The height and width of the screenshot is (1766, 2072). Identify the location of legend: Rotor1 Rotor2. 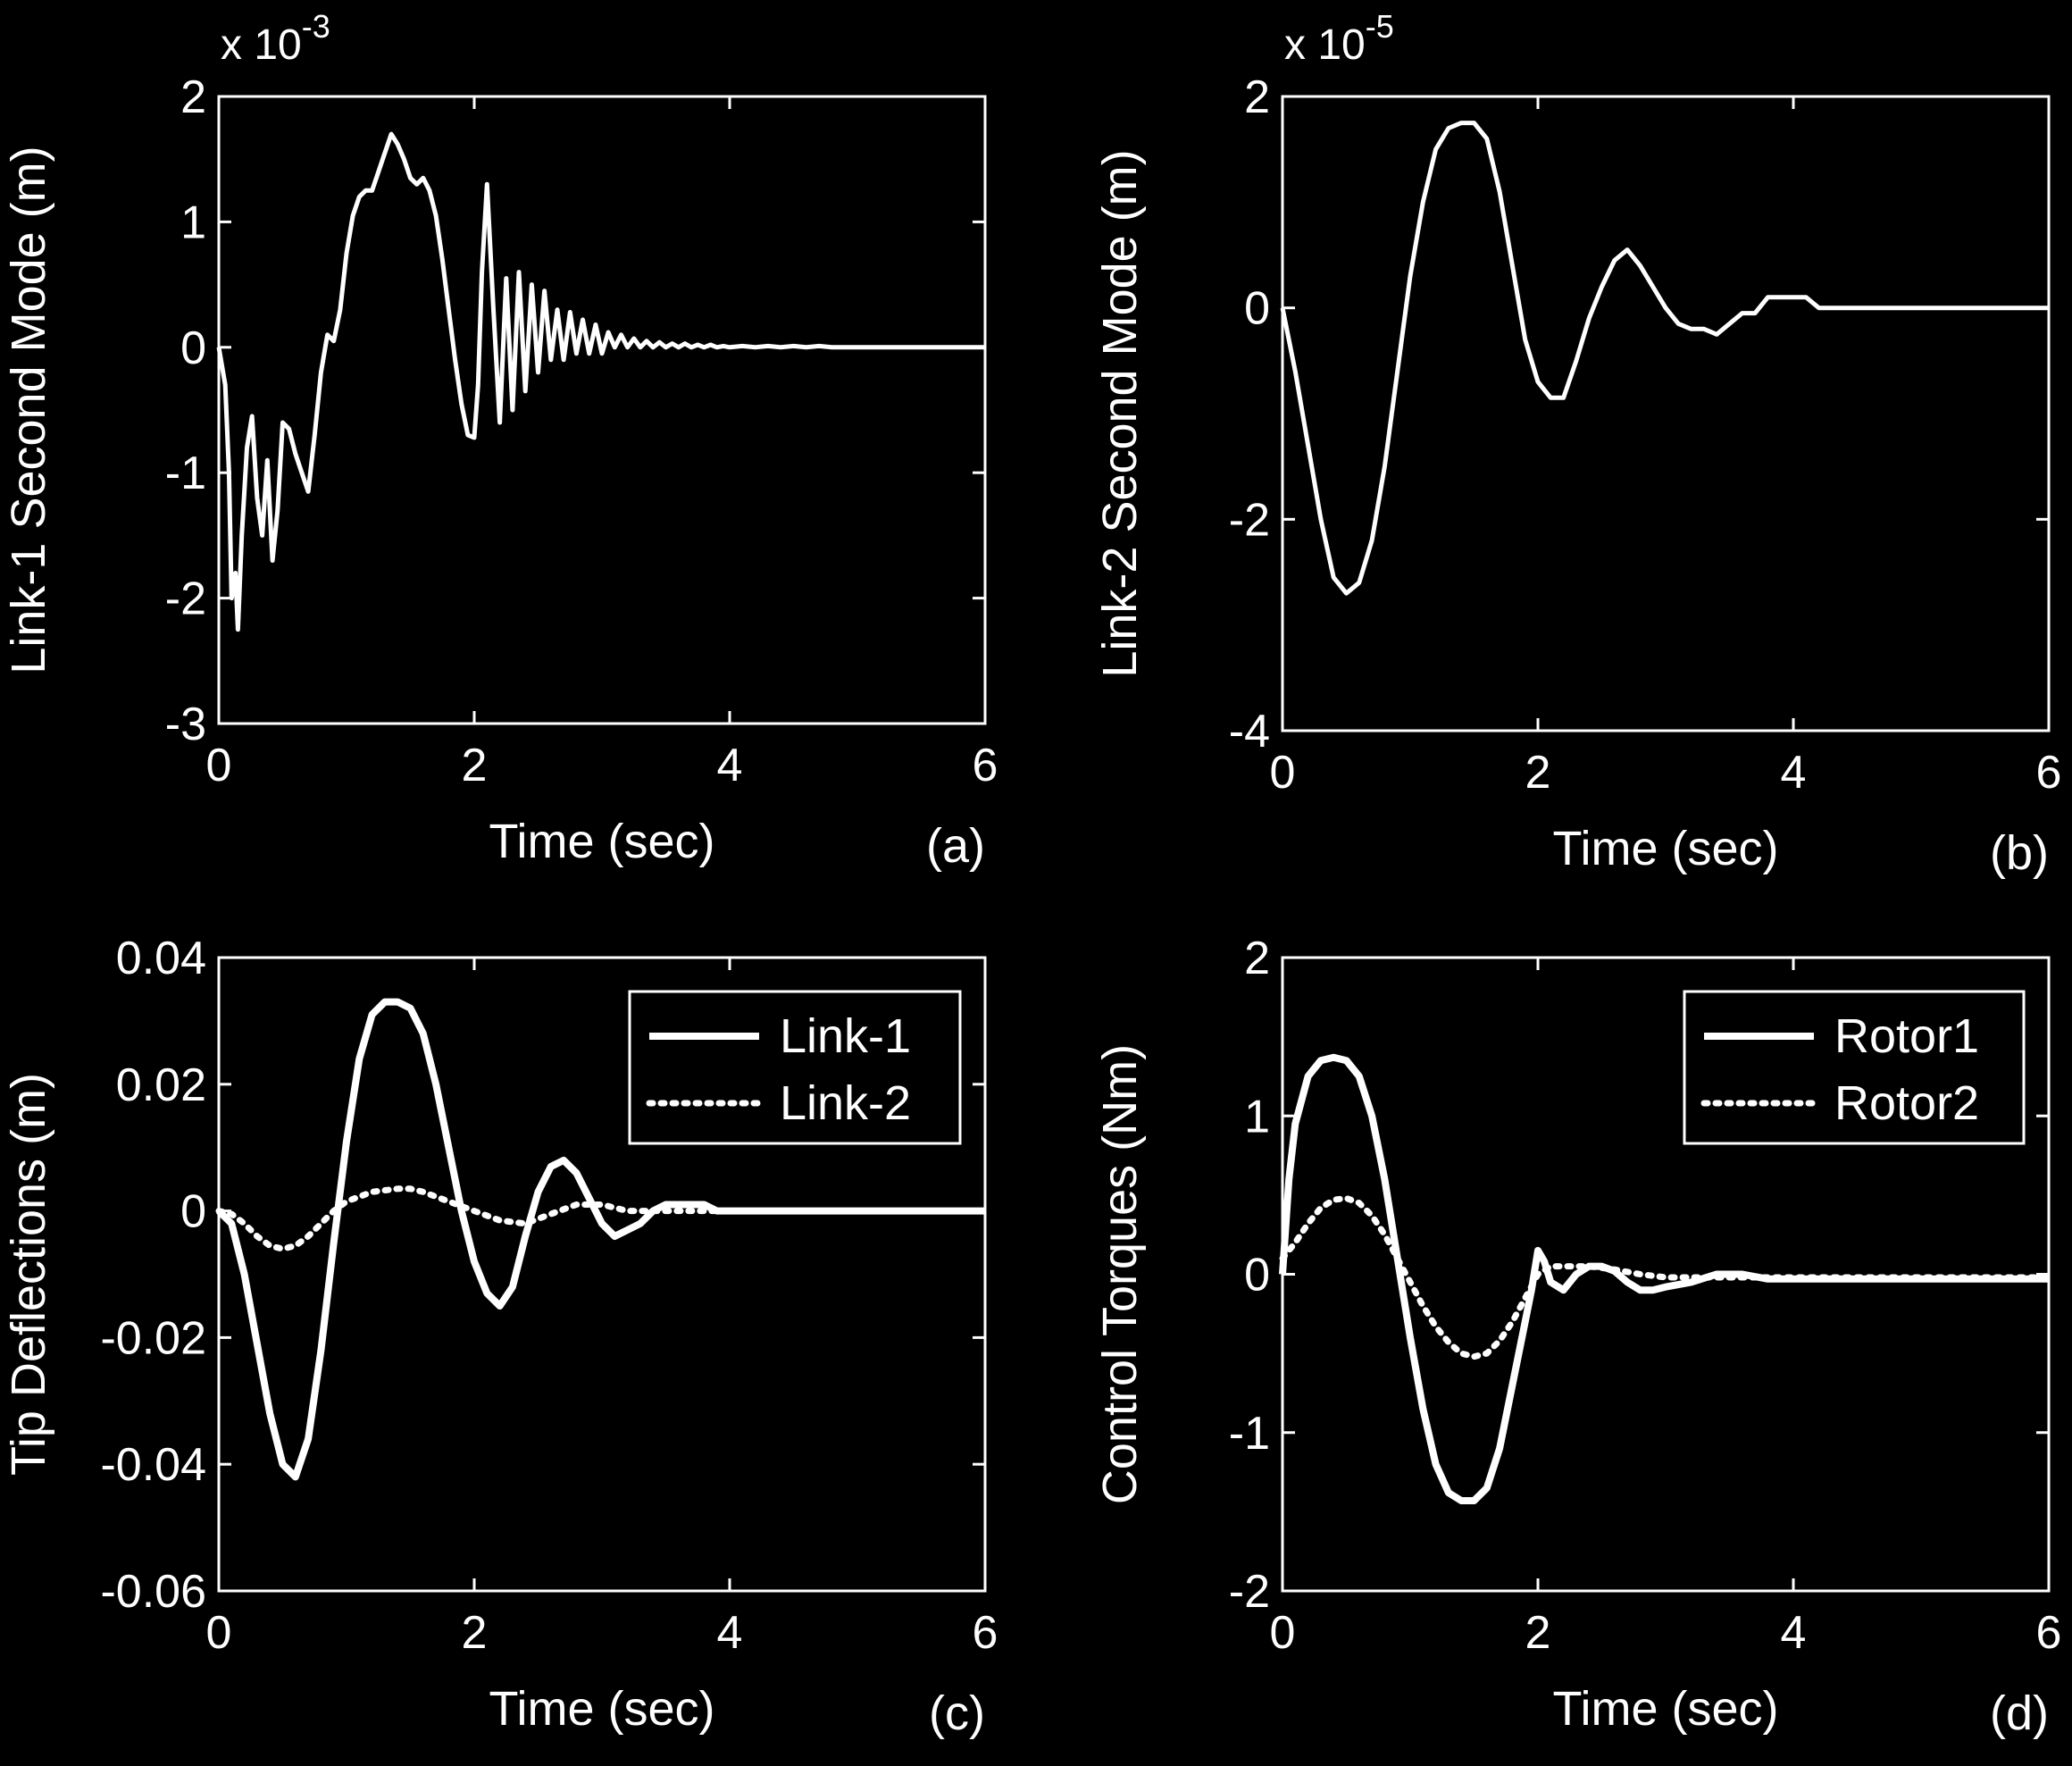
(1854, 1067).